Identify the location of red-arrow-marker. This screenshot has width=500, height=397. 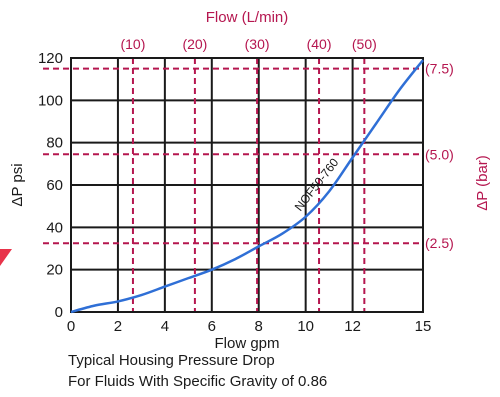
(6, 257).